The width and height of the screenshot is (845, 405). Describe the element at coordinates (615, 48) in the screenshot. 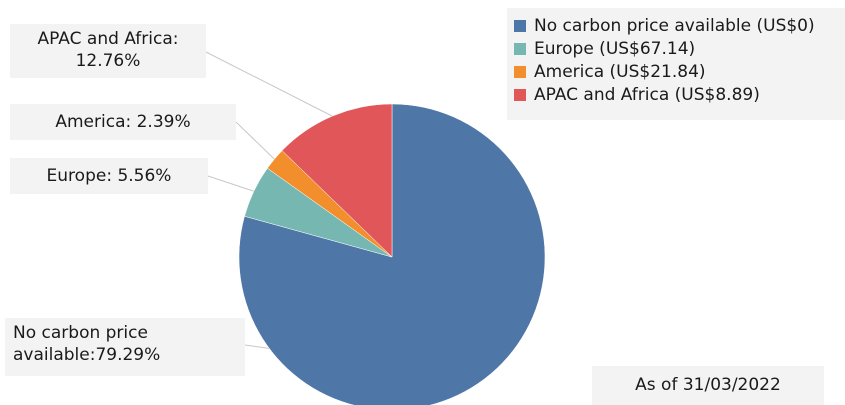

I see `legend-label: Europe (US$67.14)` at that location.